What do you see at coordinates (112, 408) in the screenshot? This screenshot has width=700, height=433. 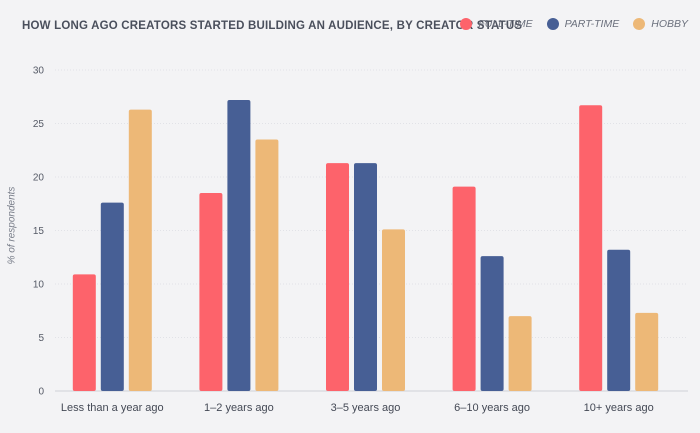 I see `x-tick-label: Less than a year ago` at bounding box center [112, 408].